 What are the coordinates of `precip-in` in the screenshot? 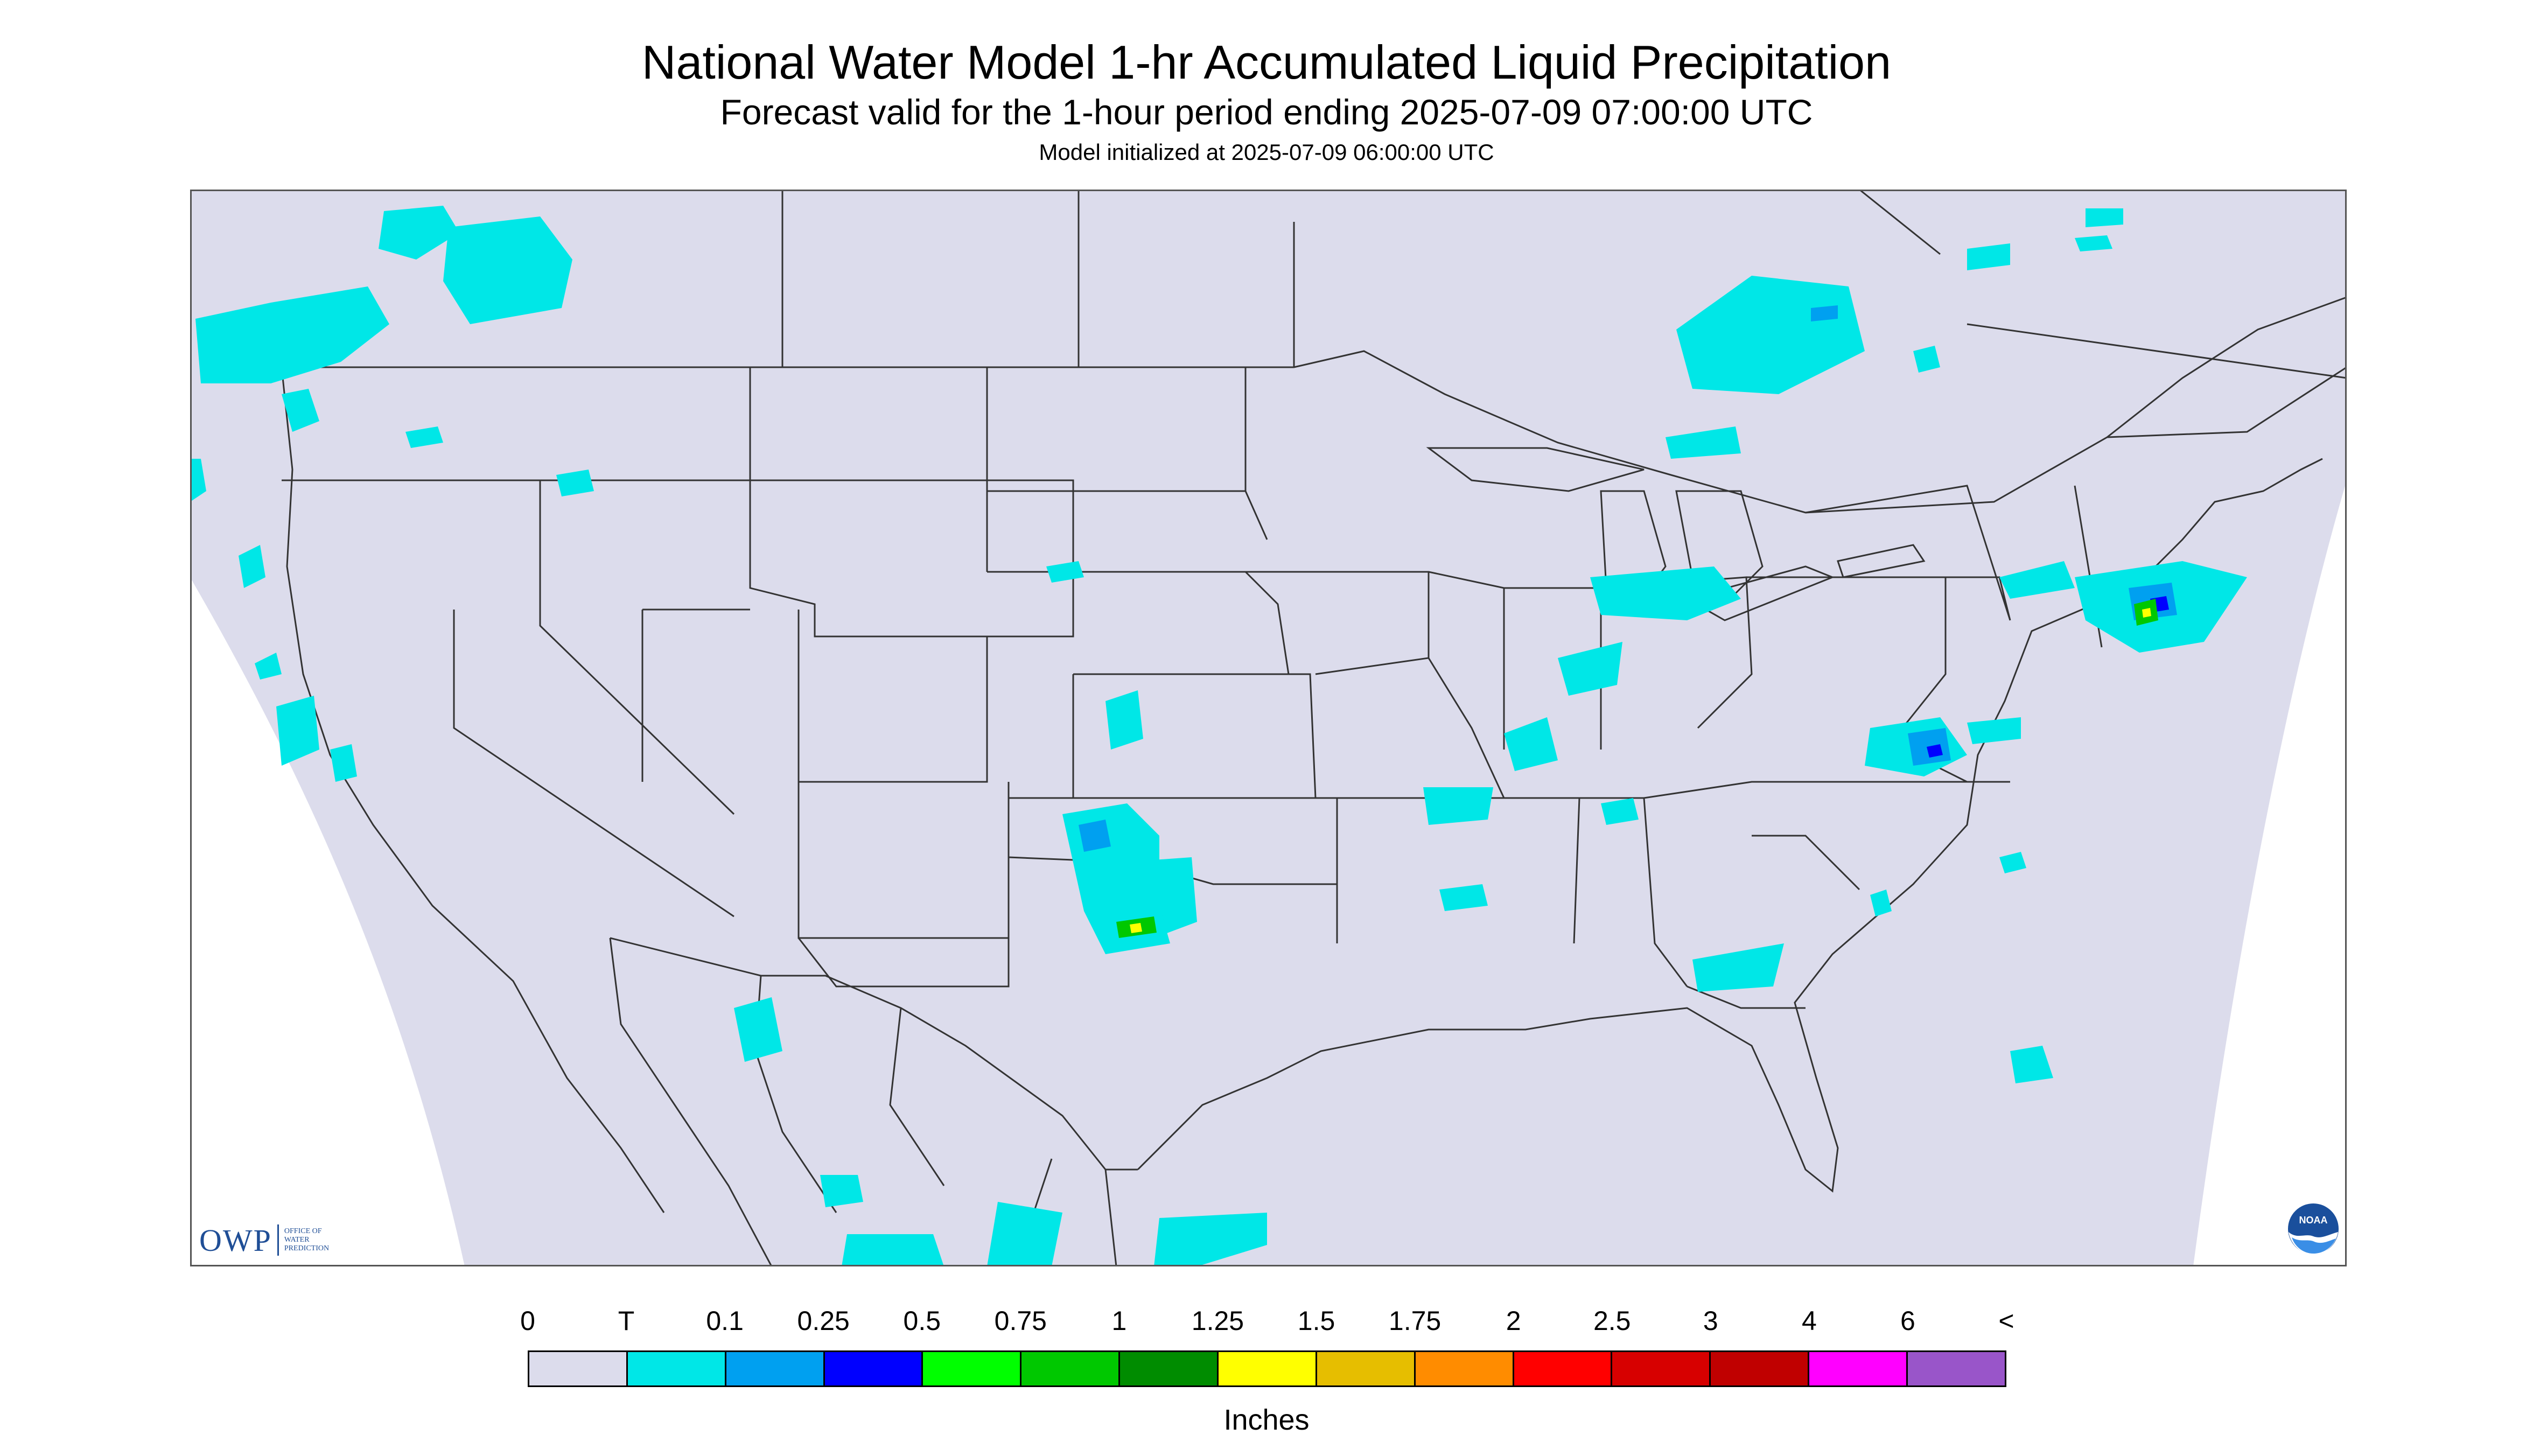 It's located at (1590, 669).